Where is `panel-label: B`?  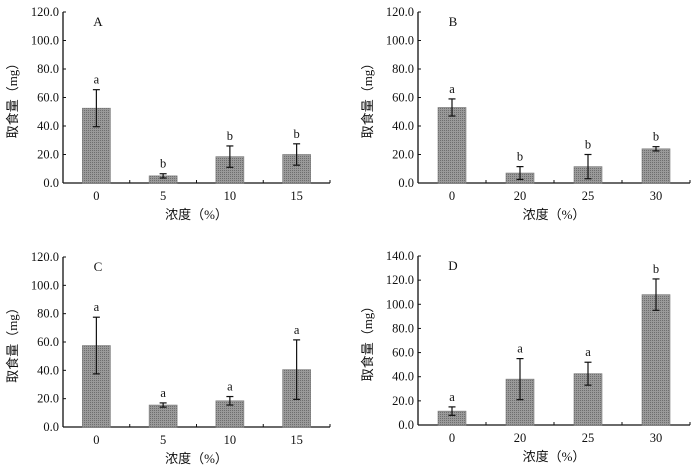
panel-label: B is located at coordinates (453, 21).